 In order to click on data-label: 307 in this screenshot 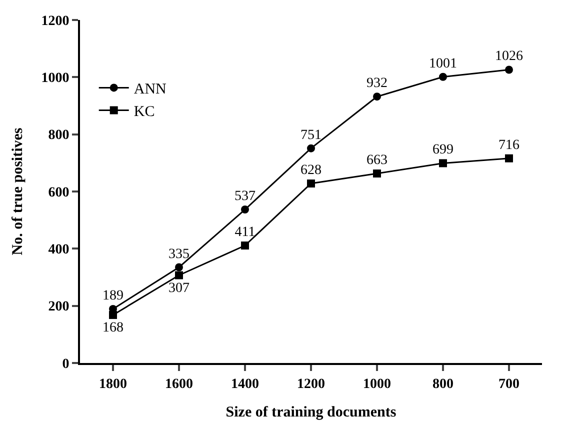, I will do `click(179, 288)`.